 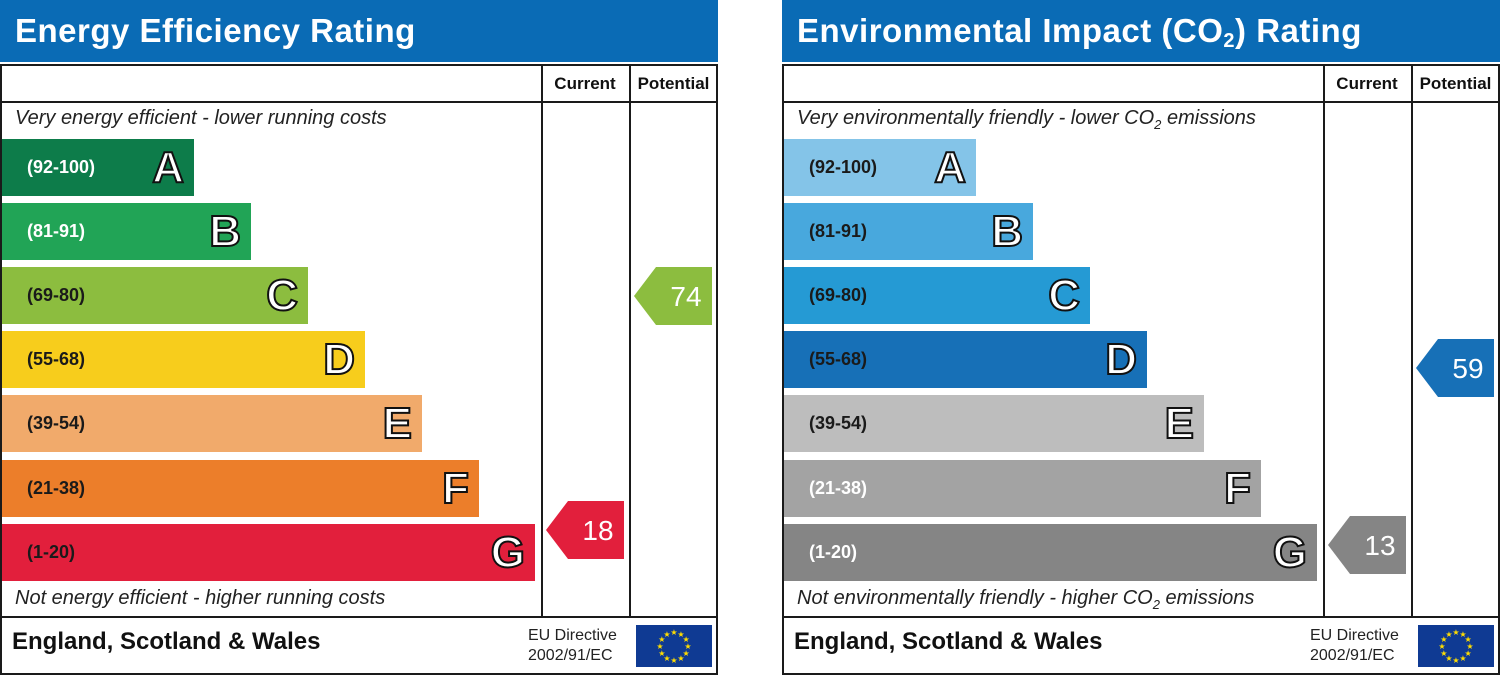 What do you see at coordinates (976, 118) in the screenshot?
I see `top-caption-text: Very environmentally friendly - lower CO` at bounding box center [976, 118].